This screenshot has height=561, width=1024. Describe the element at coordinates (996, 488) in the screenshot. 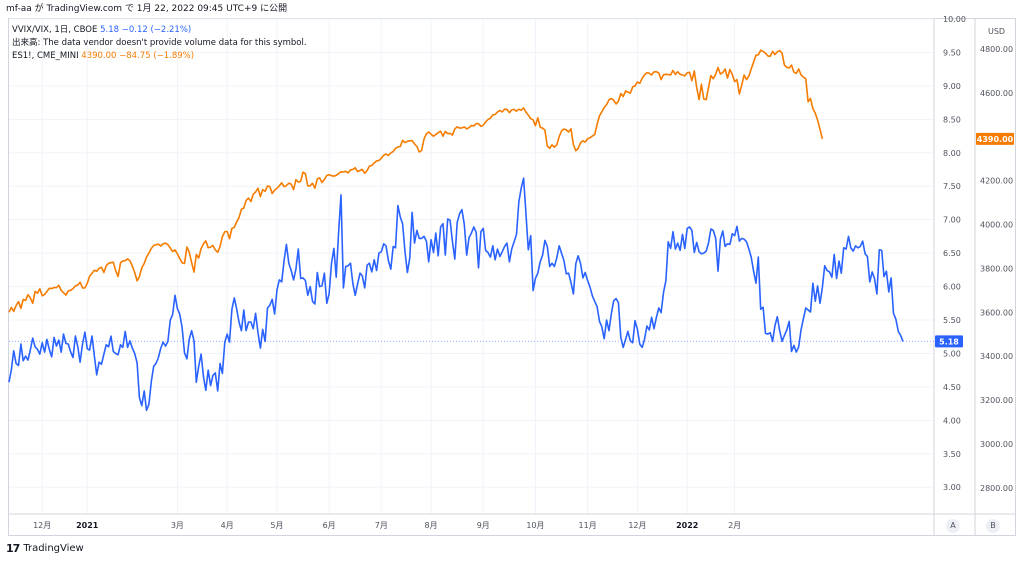

I see `es-axis-tick: 2800.00` at that location.